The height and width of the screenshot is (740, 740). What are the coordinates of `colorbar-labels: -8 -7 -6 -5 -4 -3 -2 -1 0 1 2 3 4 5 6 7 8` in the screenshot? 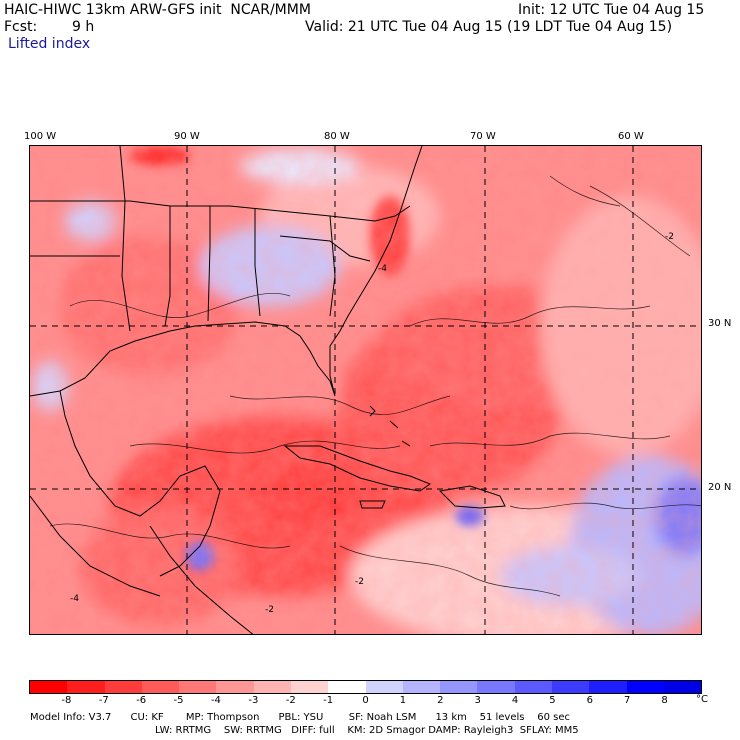 It's located at (365, 701).